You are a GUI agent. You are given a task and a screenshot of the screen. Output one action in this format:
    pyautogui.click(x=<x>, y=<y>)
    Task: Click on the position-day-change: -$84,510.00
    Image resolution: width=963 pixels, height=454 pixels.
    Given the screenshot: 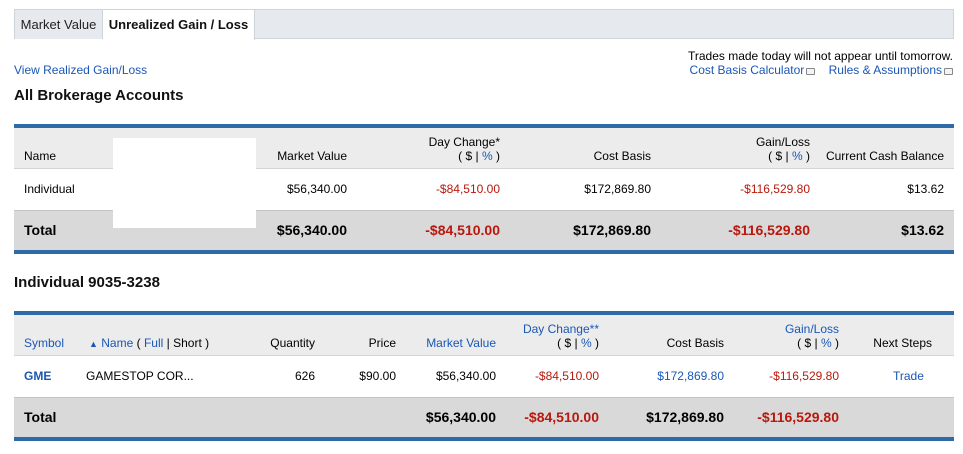 What is the action you would take?
    pyautogui.click(x=566, y=376)
    